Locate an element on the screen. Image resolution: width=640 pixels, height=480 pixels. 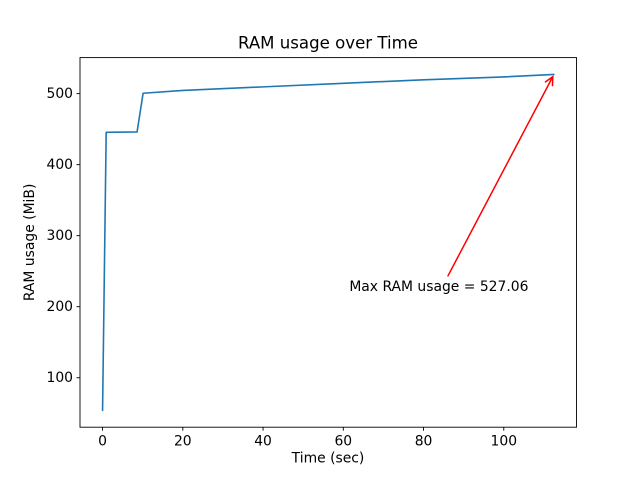
x-tick-label: 100 is located at coordinates (504, 442).